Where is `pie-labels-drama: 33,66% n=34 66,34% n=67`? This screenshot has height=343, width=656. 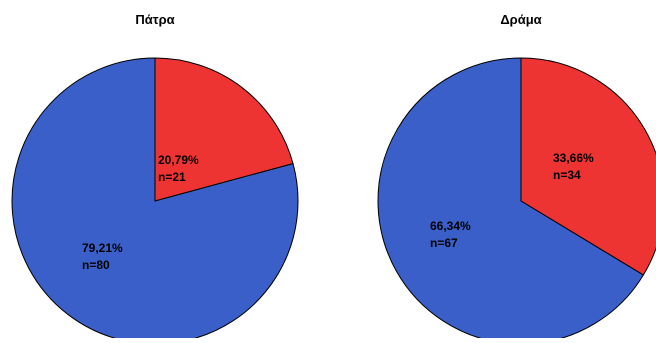 pie-labels-drama: 33,66% n=34 66,34% n=67 is located at coordinates (512, 200).